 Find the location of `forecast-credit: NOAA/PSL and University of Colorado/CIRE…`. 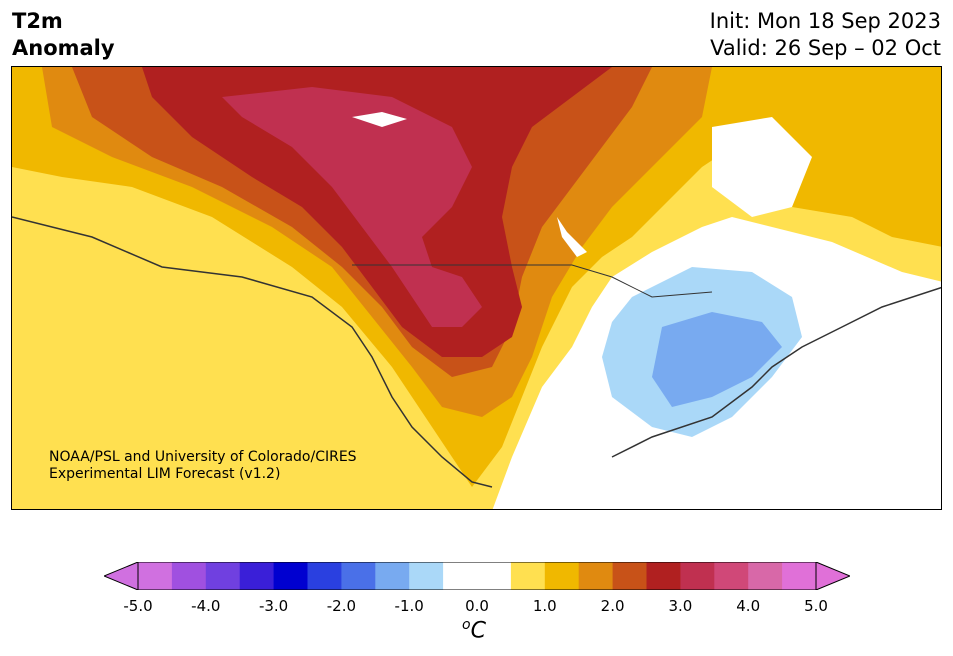

forecast-credit: NOAA/PSL and University of Colorado/CIRE… is located at coordinates (203, 466).